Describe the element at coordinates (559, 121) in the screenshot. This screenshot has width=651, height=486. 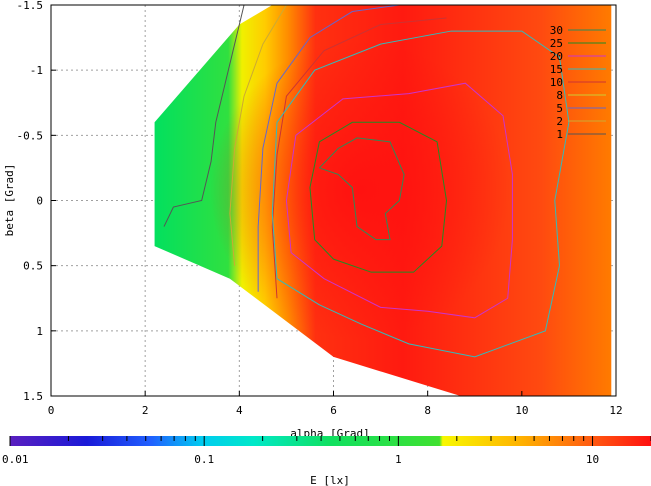
I see `legend-label: 2` at that location.